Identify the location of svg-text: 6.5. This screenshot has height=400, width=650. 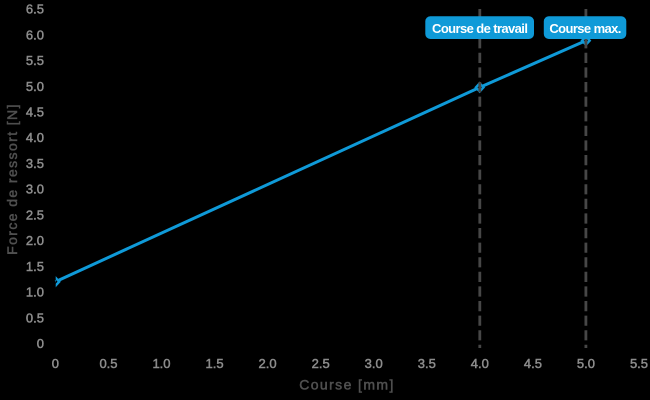
(35, 9).